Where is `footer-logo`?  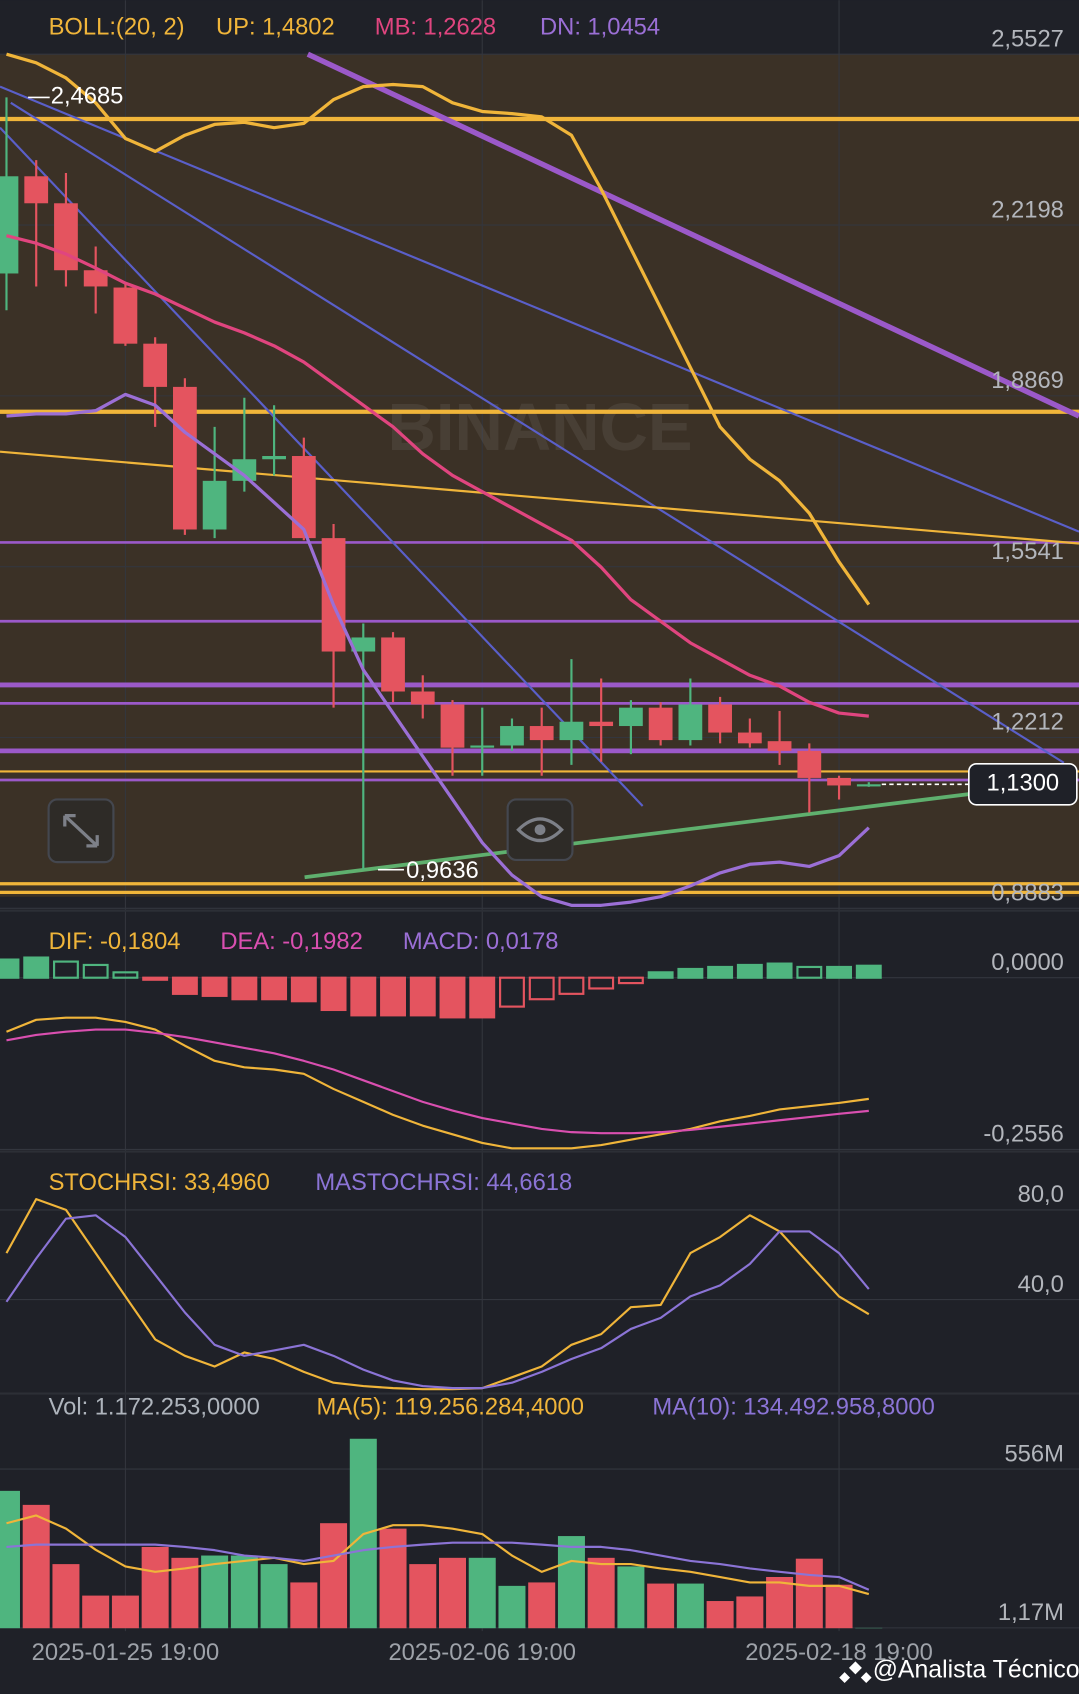
footer-logo is located at coordinates (855, 1672).